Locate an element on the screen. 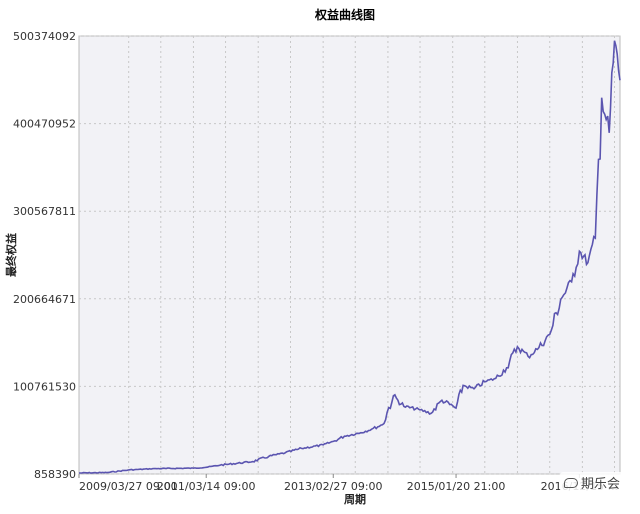 This screenshot has height=514, width=640. chart-title: 权益曲线图 is located at coordinates (344, 14).